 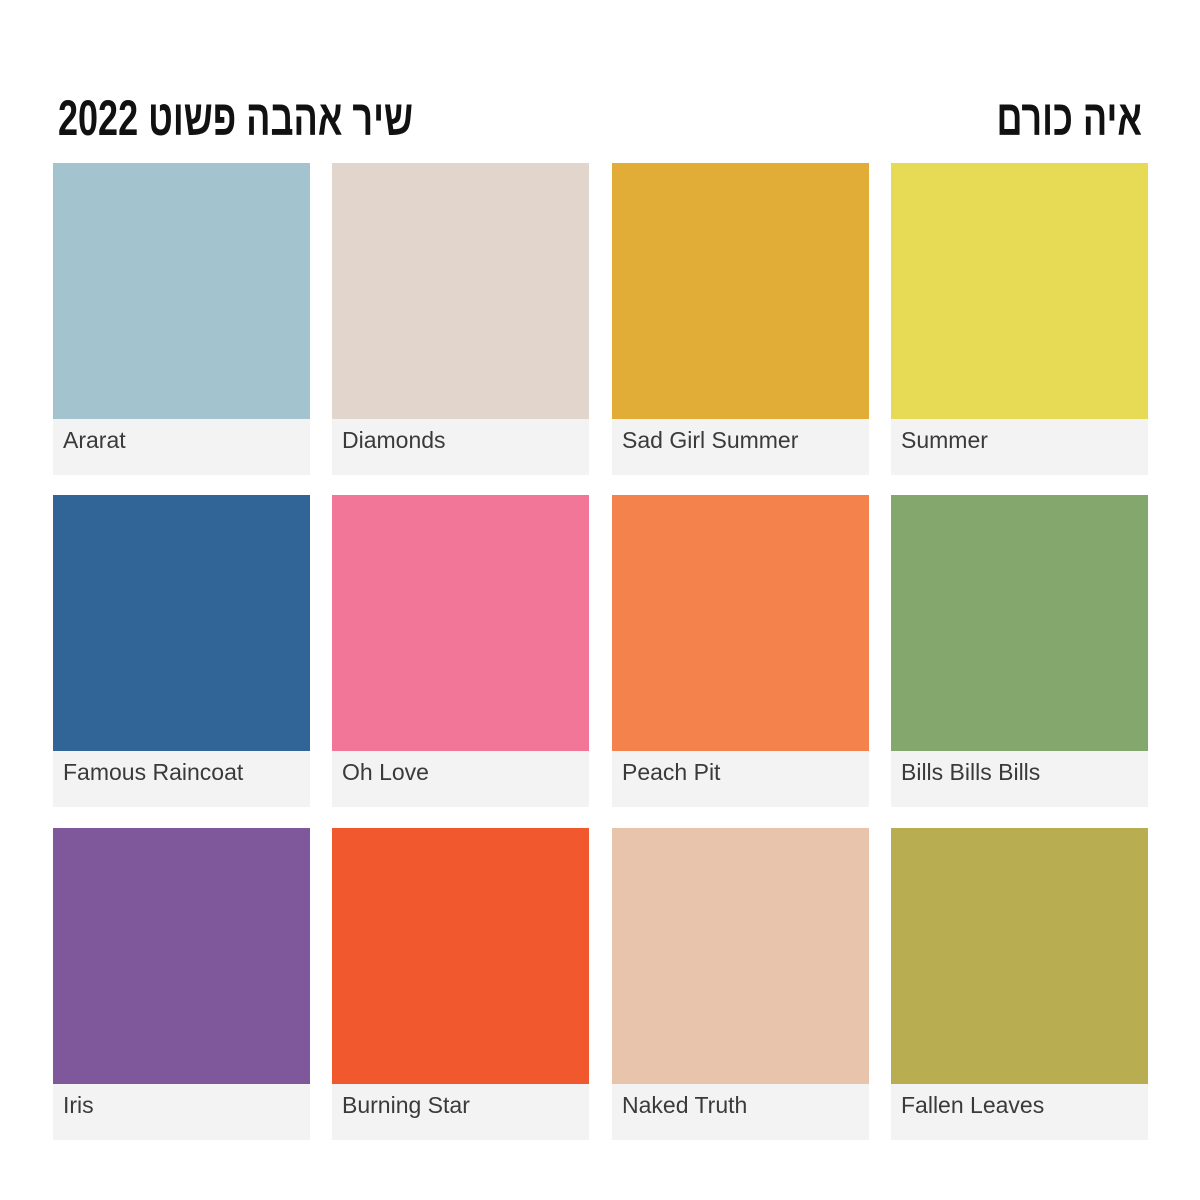 I want to click on color-swatch-card: Peach Pit, so click(x=740, y=651).